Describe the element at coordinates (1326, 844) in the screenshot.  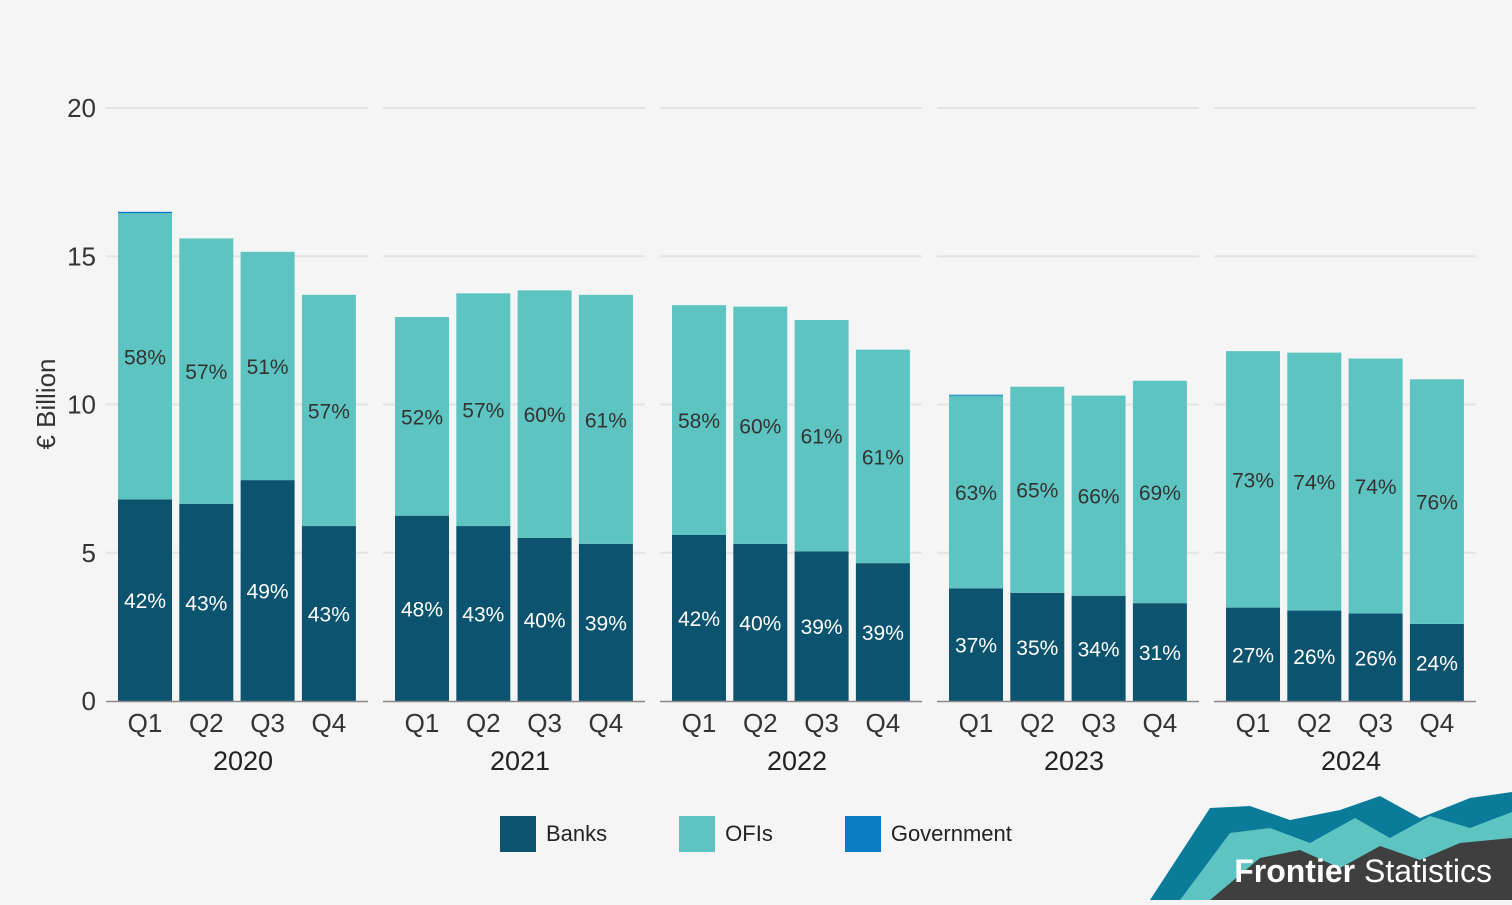
I see `frontier-statistics-logo: Frontier Statistics` at that location.